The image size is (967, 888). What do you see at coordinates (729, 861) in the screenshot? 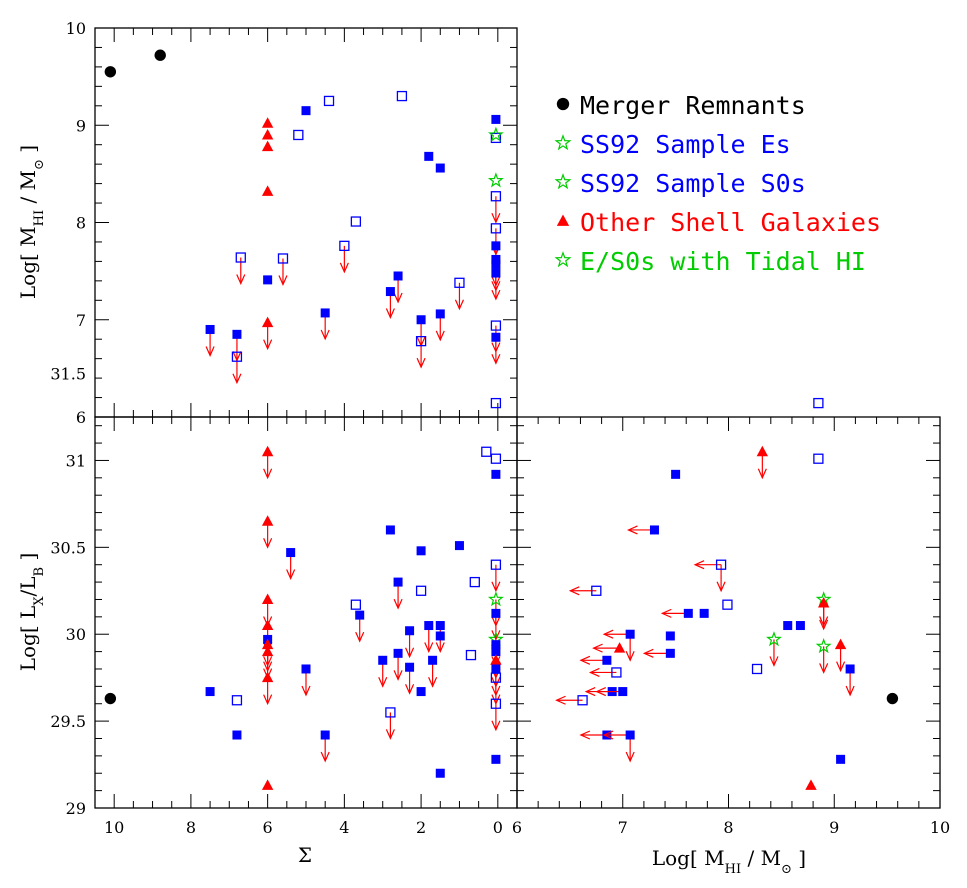
I see `x-axis-title-hi: Log[ MHI / M⊙ ]` at bounding box center [729, 861].